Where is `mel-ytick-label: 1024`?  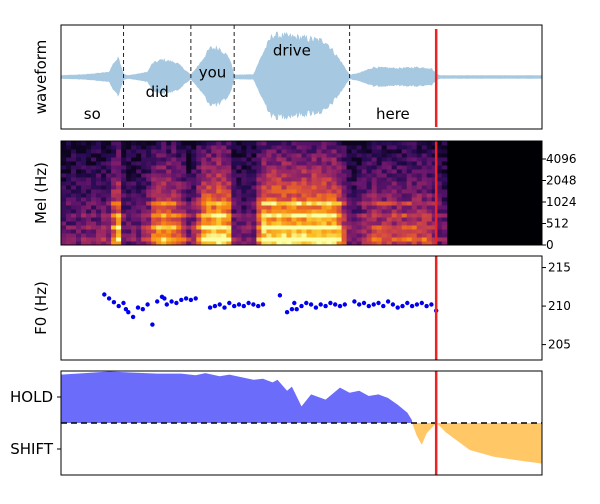 mel-ytick-label: 1024 is located at coordinates (561, 202).